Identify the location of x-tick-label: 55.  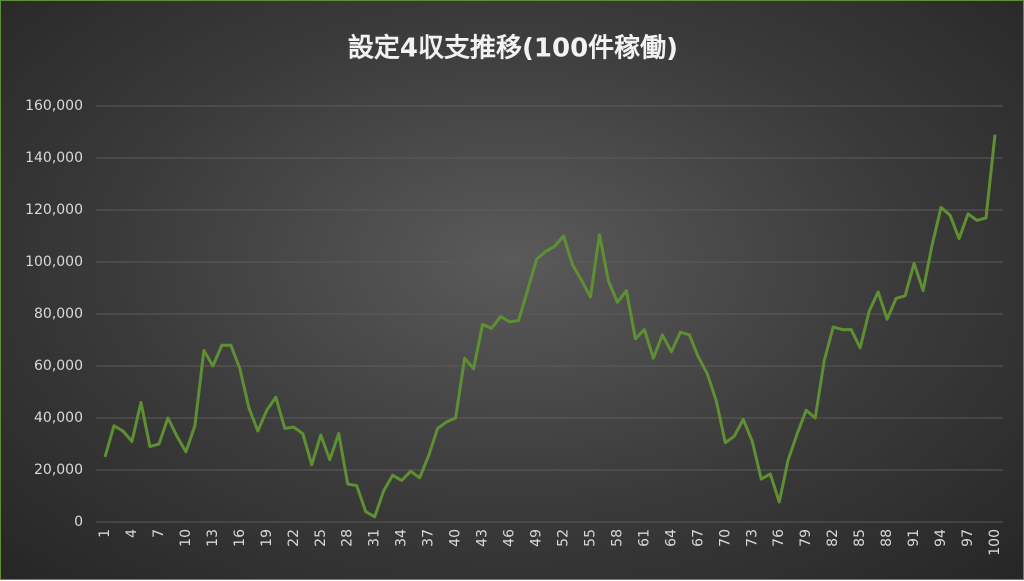
(590, 538).